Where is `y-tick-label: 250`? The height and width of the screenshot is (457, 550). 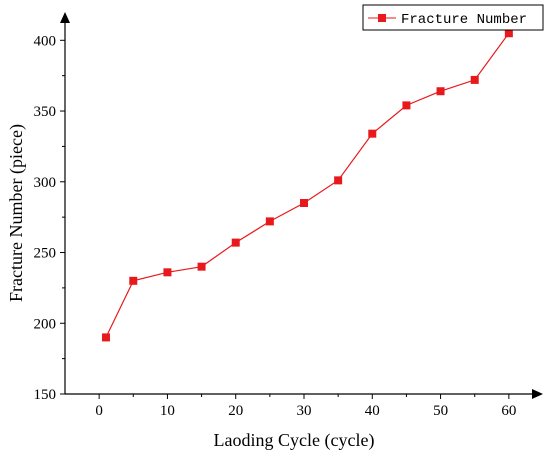 y-tick-label: 250 is located at coordinates (45, 254).